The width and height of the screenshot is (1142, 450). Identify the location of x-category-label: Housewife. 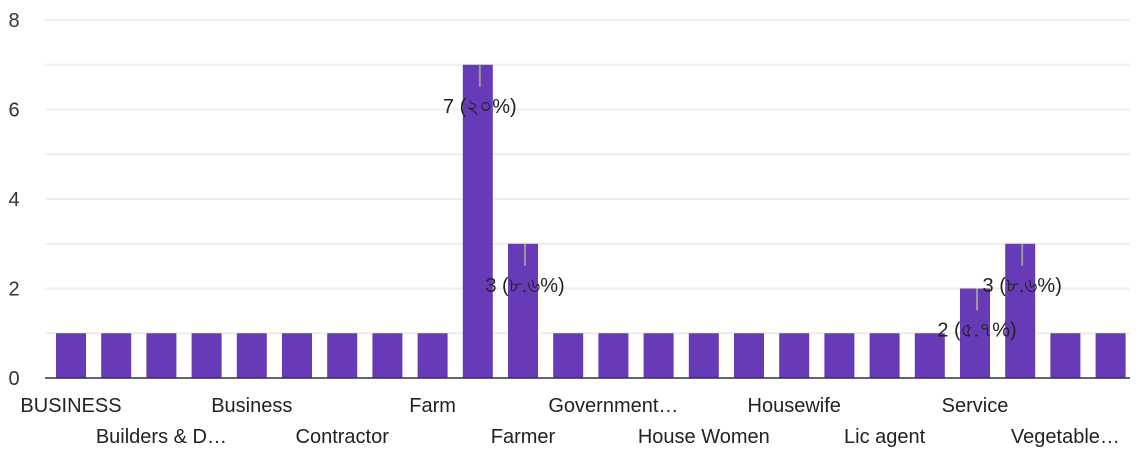
(794, 406).